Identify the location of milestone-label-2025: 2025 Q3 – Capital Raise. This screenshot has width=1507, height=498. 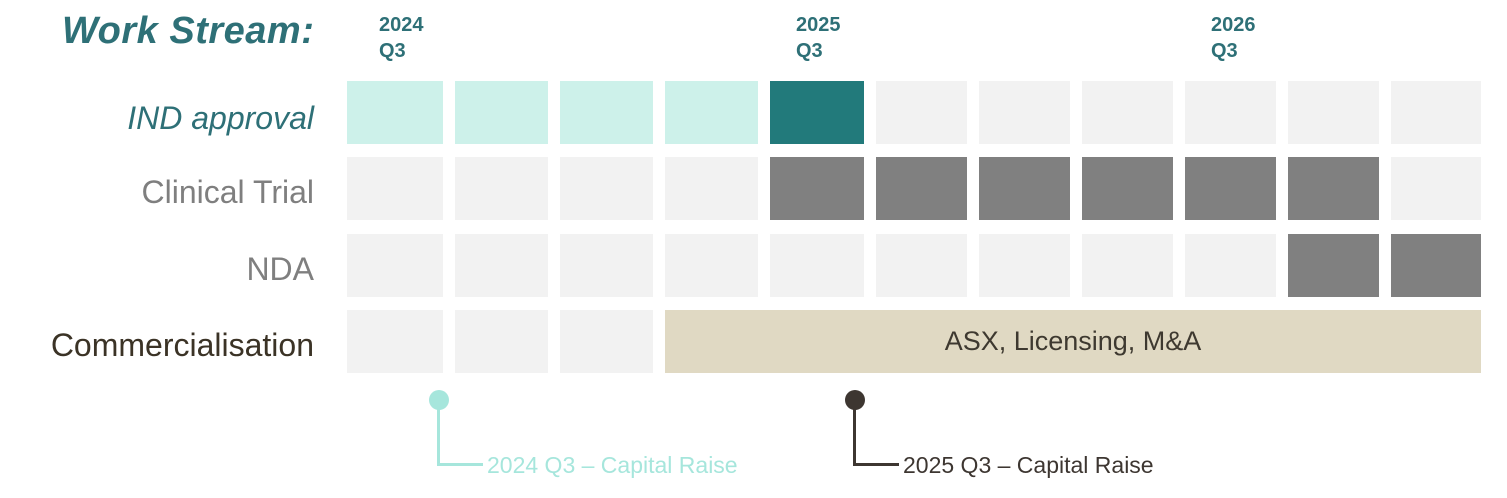
(1028, 465).